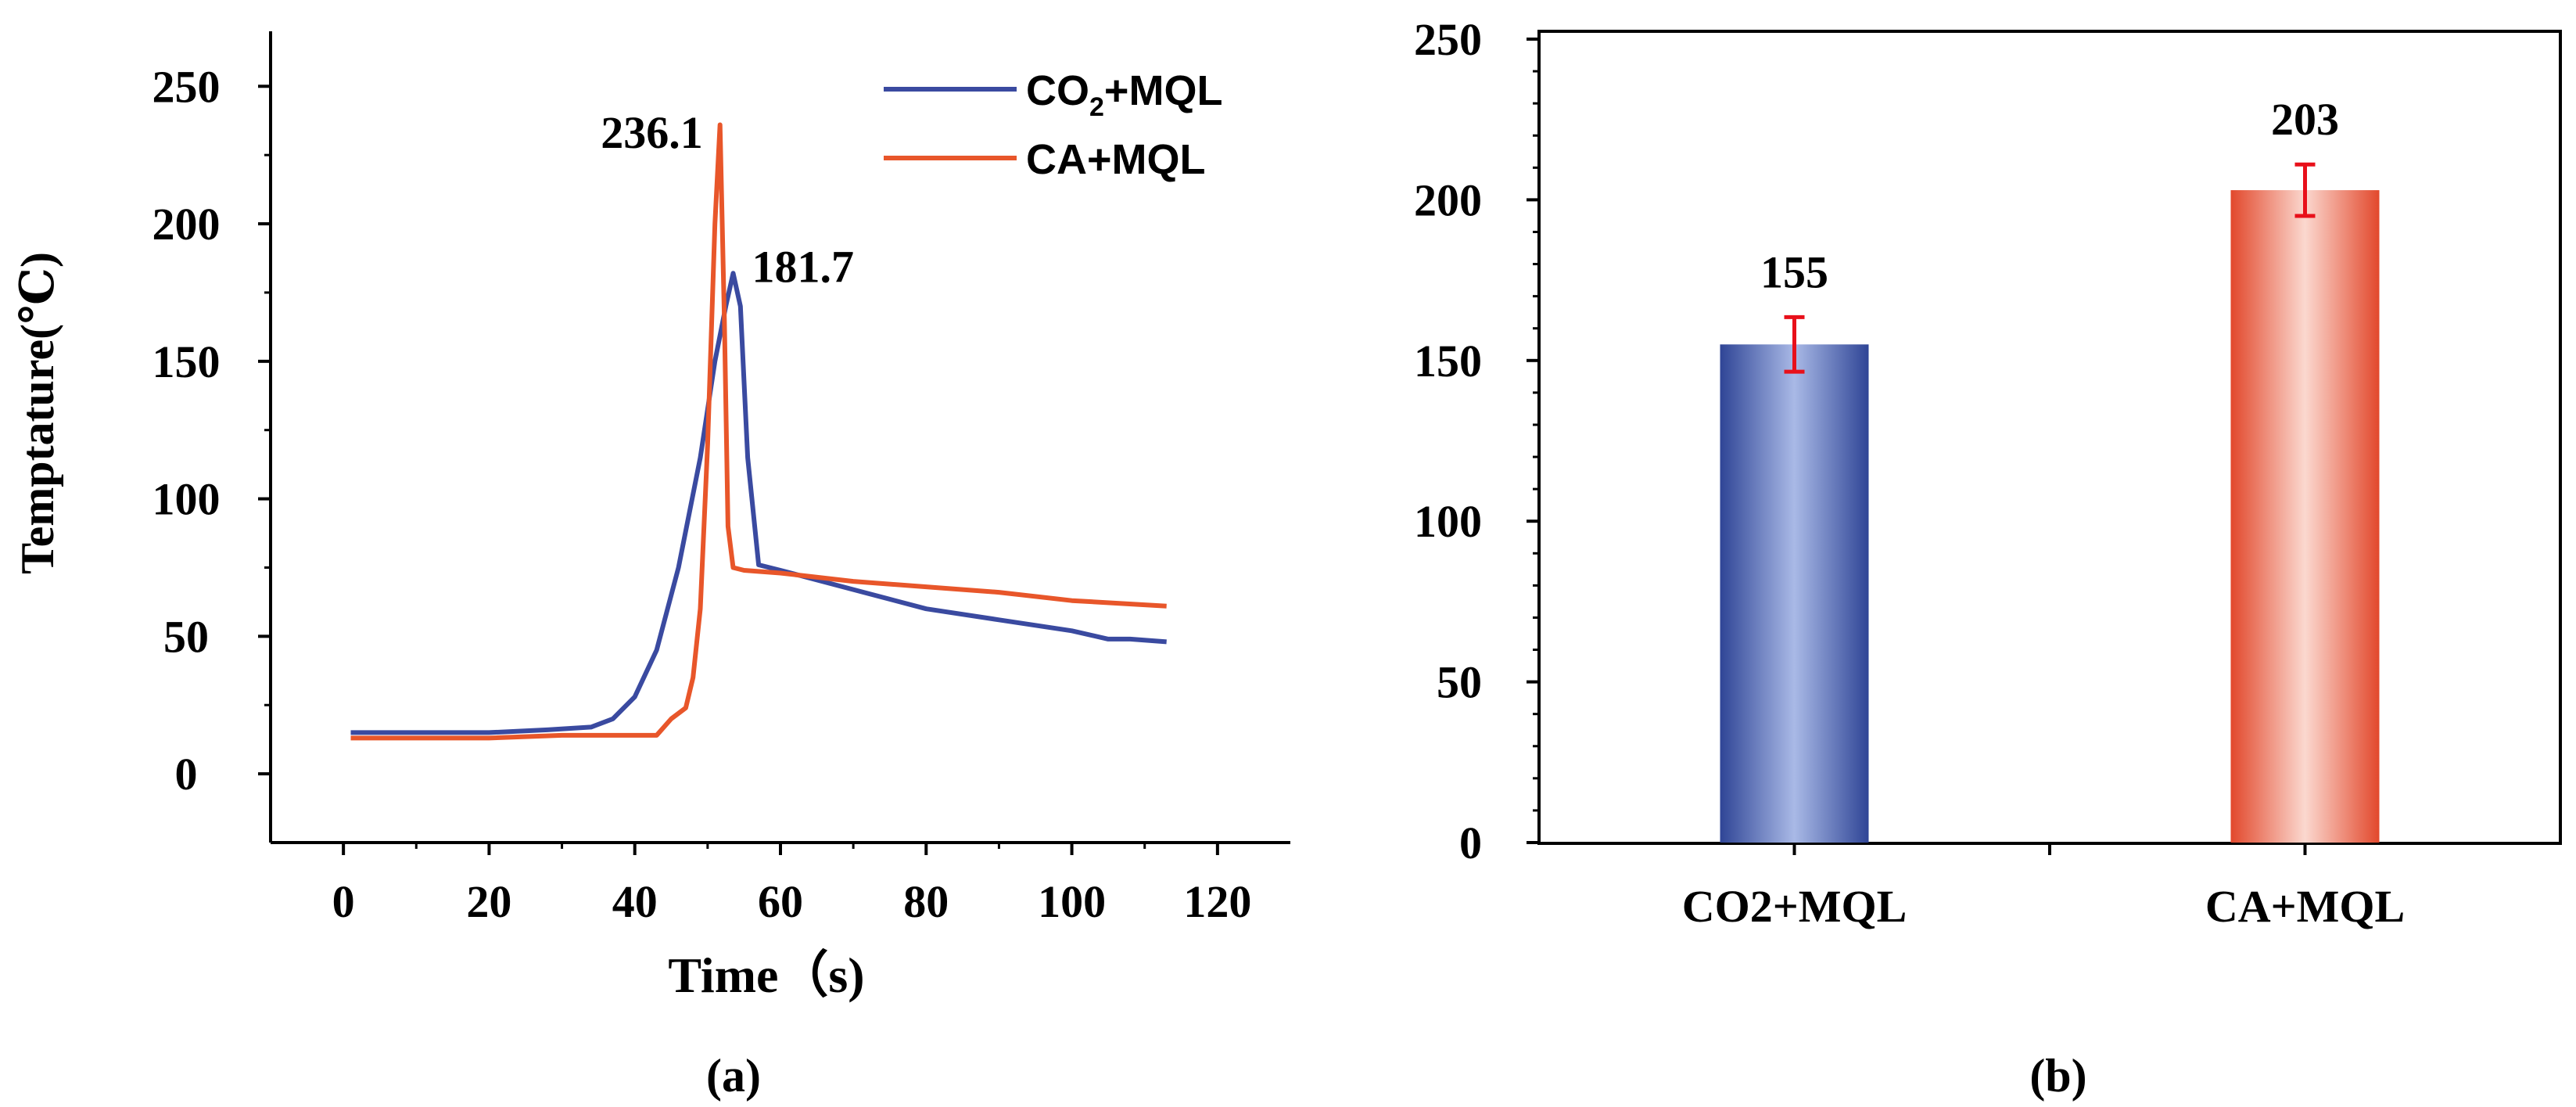 The height and width of the screenshot is (1107, 2576). I want to click on y-tick-label-a: 250, so click(186, 87).